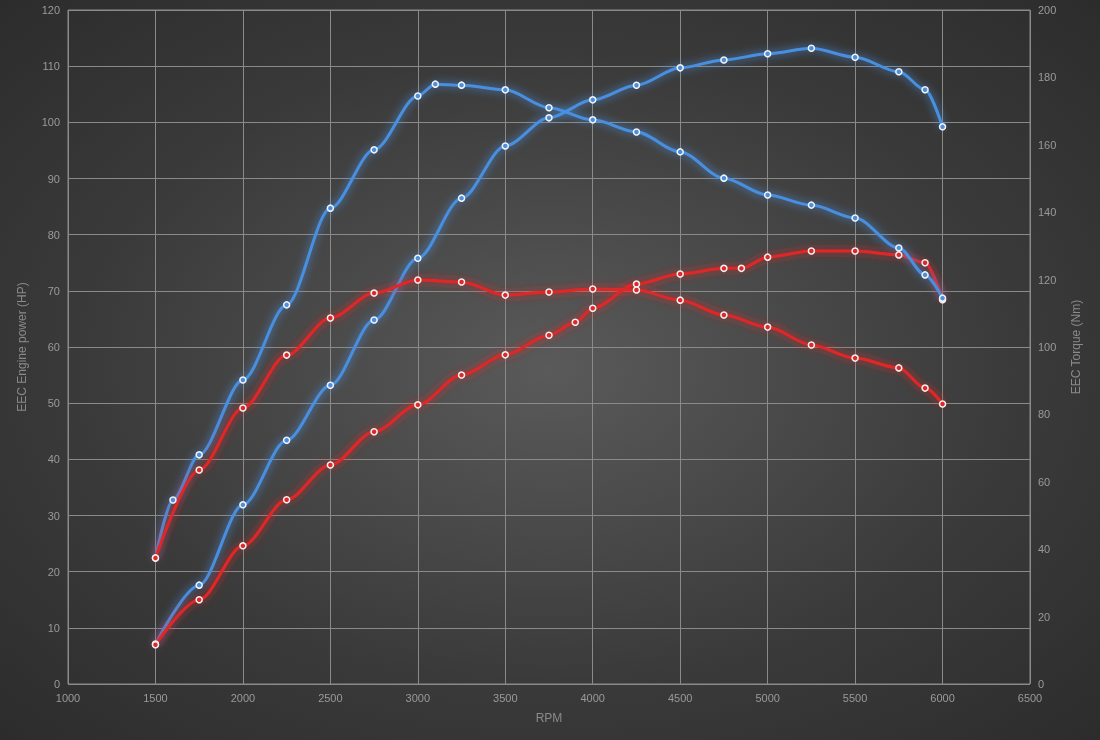 This screenshot has height=740, width=1100. I want to click on y-tick-label: 120, so click(50, 10).